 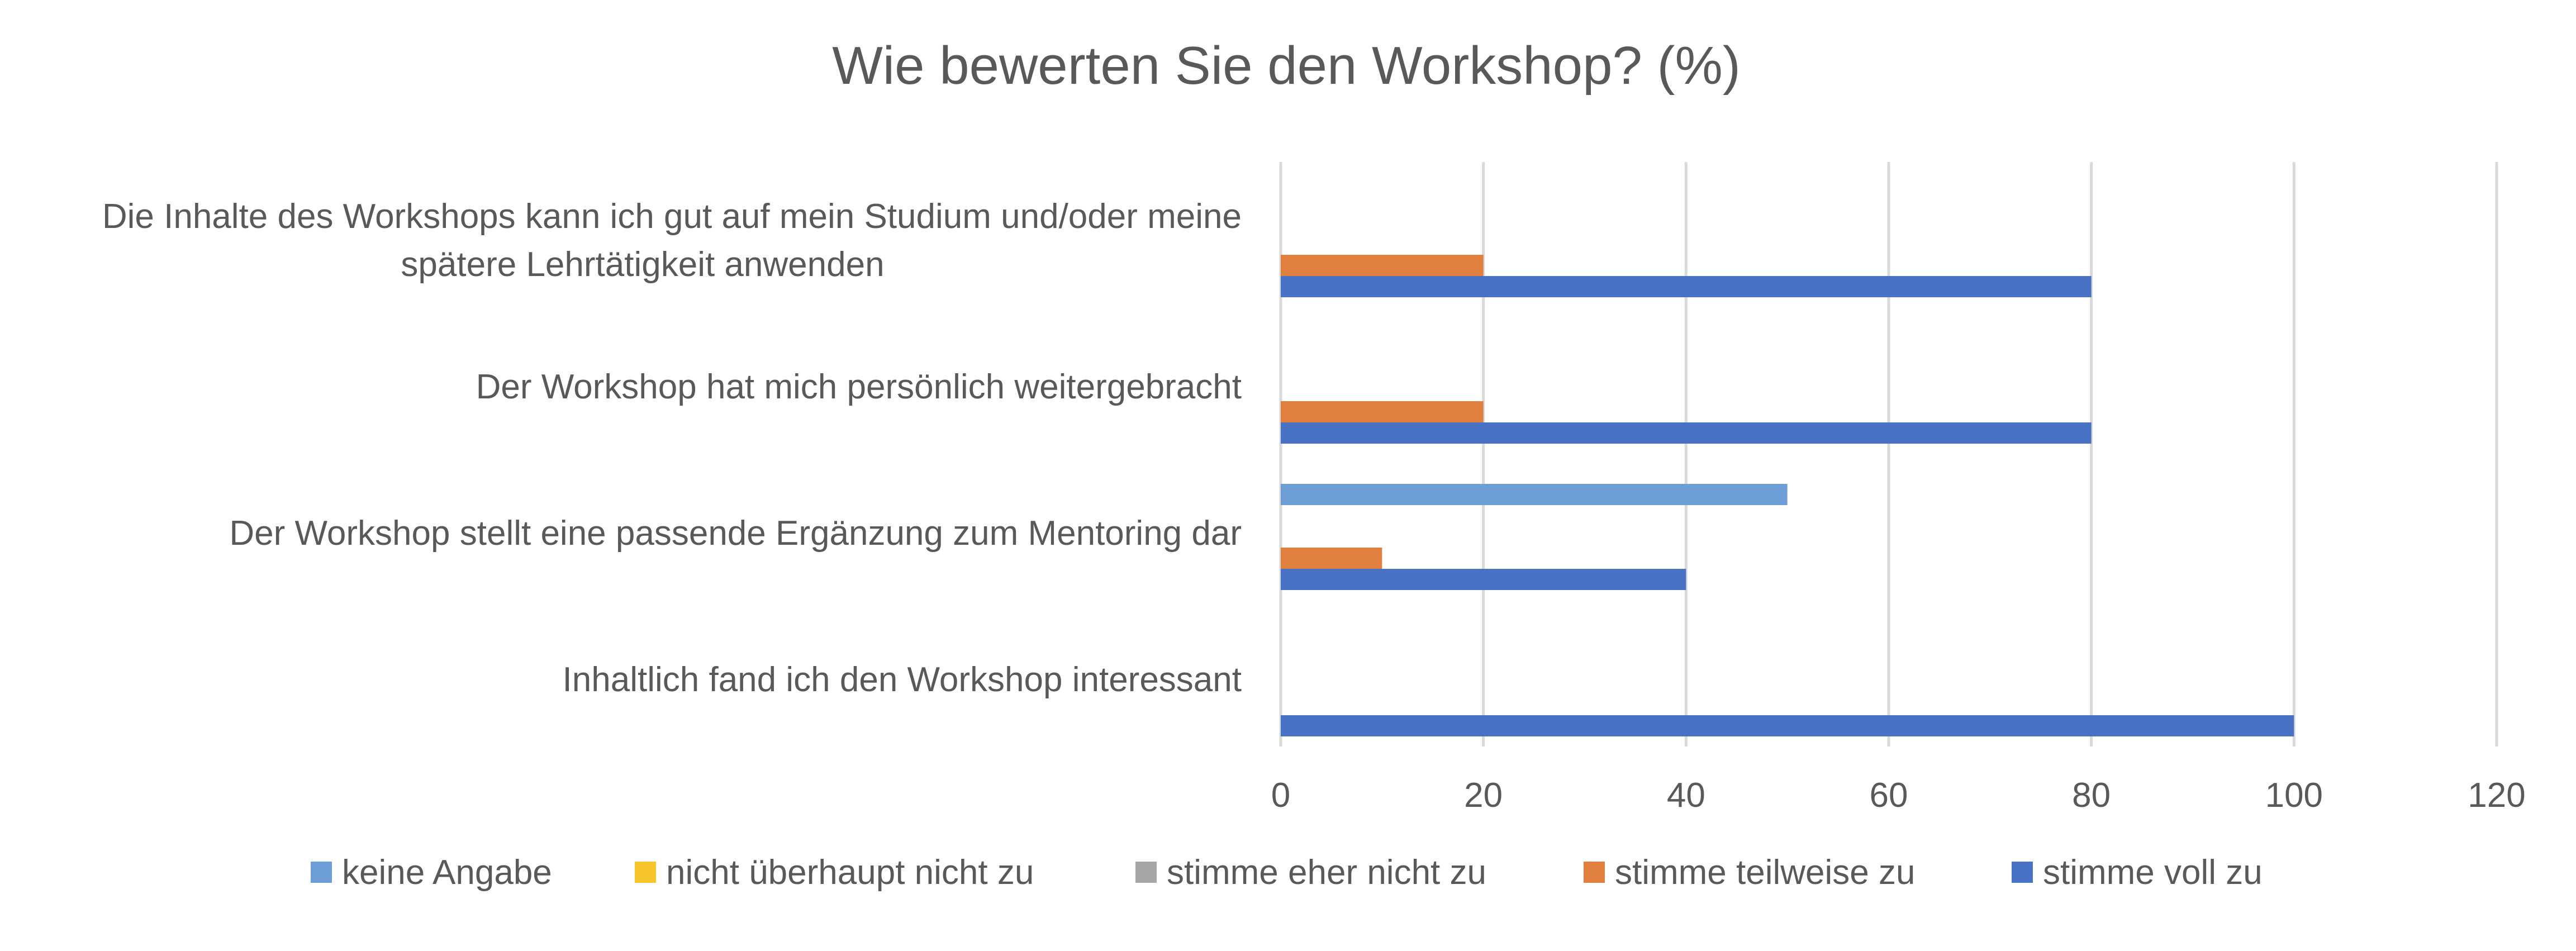 What do you see at coordinates (643, 264) in the screenshot?
I see `category-label: spätere Lehrtätigkeit anwenden` at bounding box center [643, 264].